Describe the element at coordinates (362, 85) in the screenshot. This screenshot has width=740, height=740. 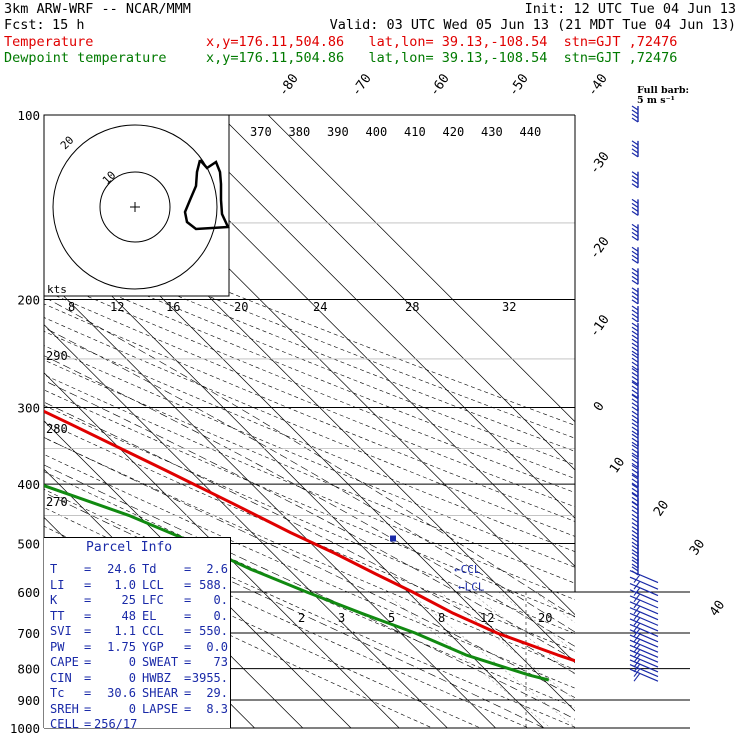
I see `isotherm-label: -70` at that location.